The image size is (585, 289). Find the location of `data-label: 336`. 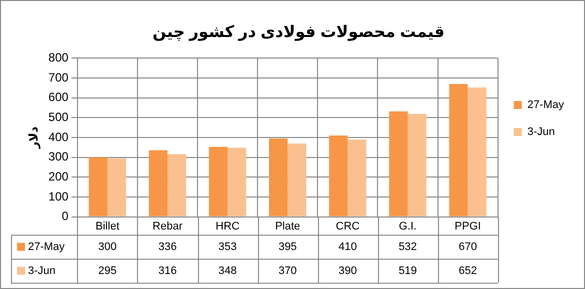

data-label: 336 is located at coordinates (167, 246).